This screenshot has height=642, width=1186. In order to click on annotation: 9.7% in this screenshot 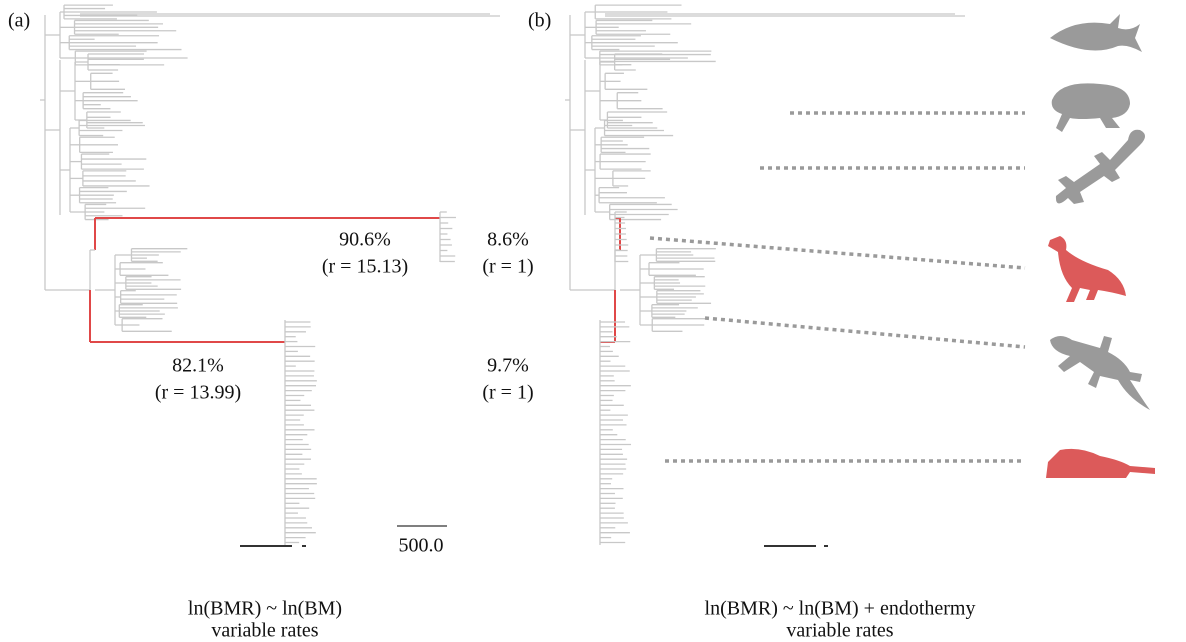, I will do `click(508, 366)`.